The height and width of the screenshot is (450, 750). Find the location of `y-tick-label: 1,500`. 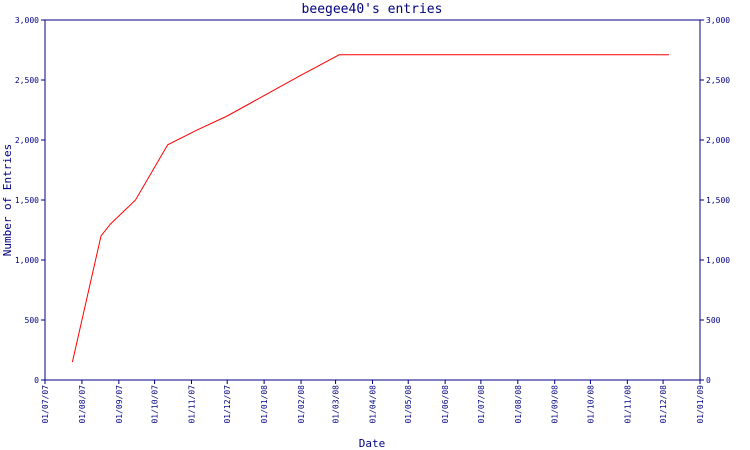

y-tick-label: 1,500 is located at coordinates (27, 200).